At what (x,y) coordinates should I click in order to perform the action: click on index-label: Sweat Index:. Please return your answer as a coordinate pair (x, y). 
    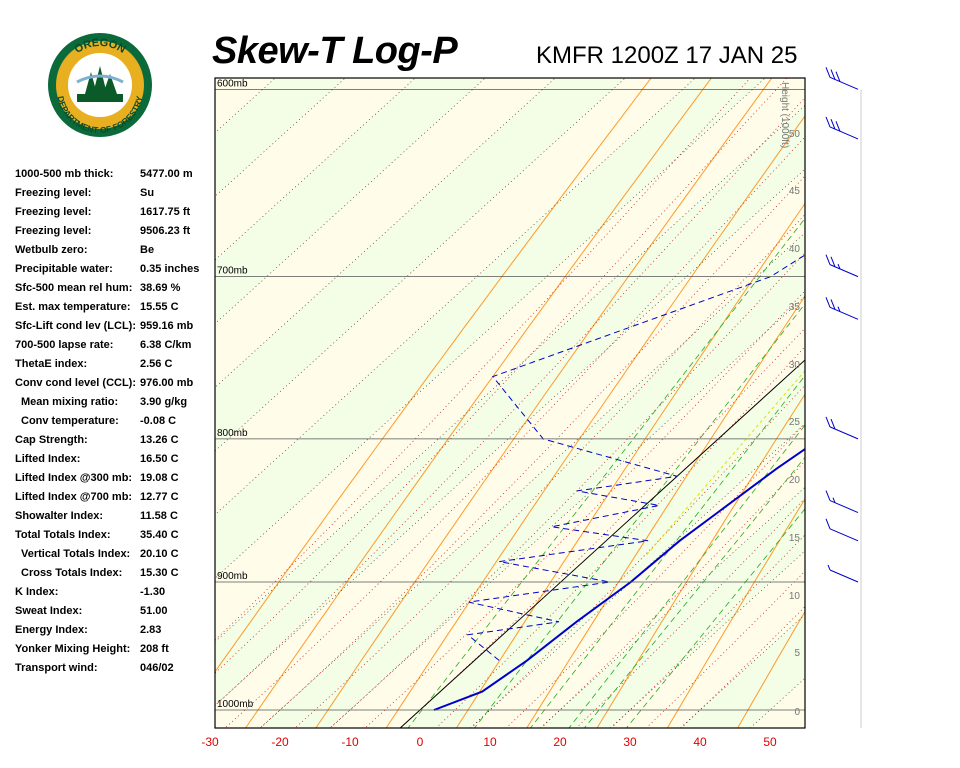
    Looking at the image, I should click on (49, 611).